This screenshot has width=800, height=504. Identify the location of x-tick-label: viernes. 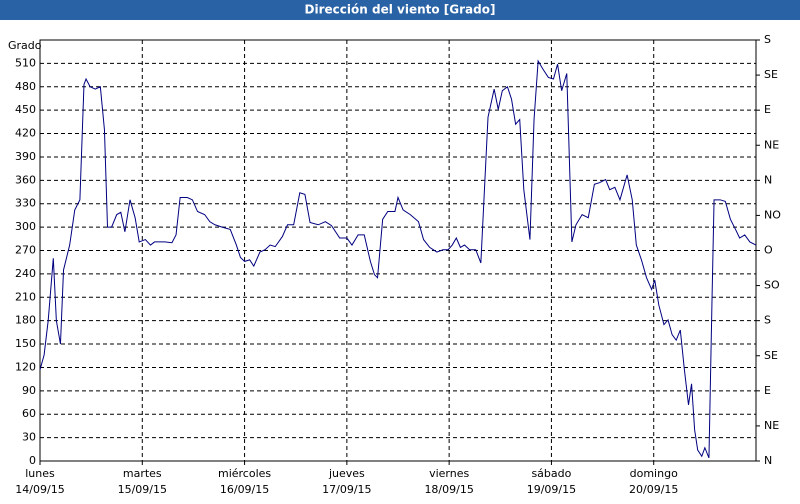
(449, 473).